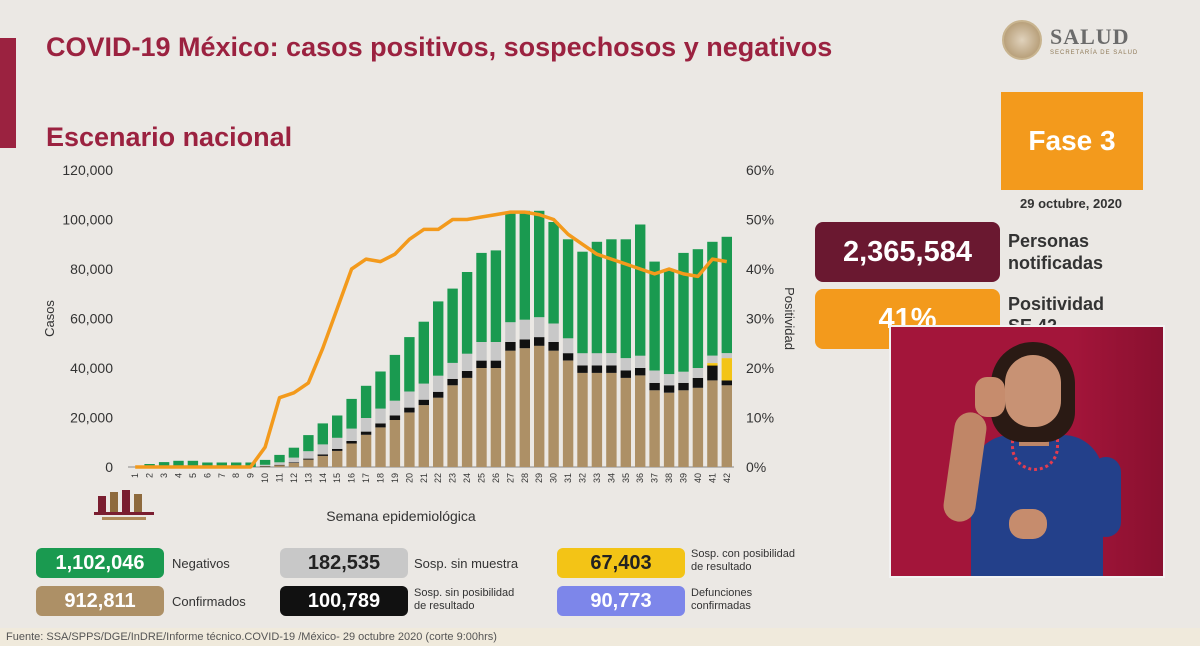 The width and height of the screenshot is (1200, 646). Describe the element at coordinates (743, 554) in the screenshot. I see `legend-sosp-con-posibilidad-line1: Sosp. con posibilidad` at that location.